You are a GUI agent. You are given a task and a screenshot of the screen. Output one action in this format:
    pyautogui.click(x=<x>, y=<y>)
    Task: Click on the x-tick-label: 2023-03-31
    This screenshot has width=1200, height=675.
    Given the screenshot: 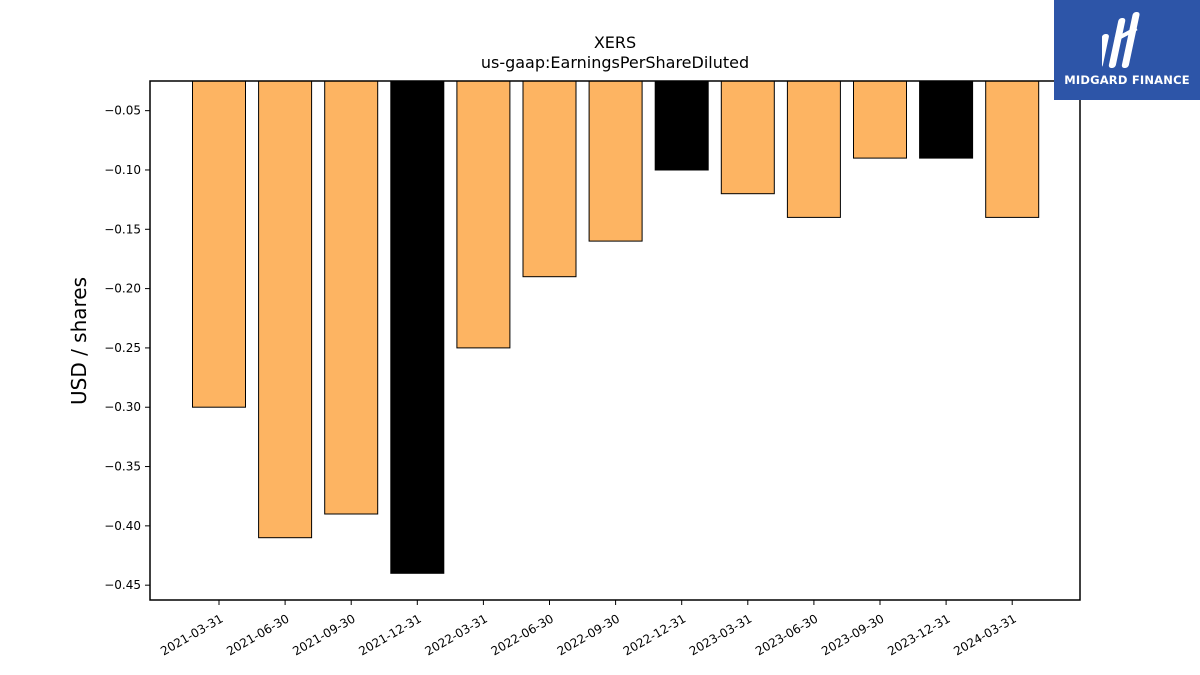 What is the action you would take?
    pyautogui.click(x=720, y=634)
    